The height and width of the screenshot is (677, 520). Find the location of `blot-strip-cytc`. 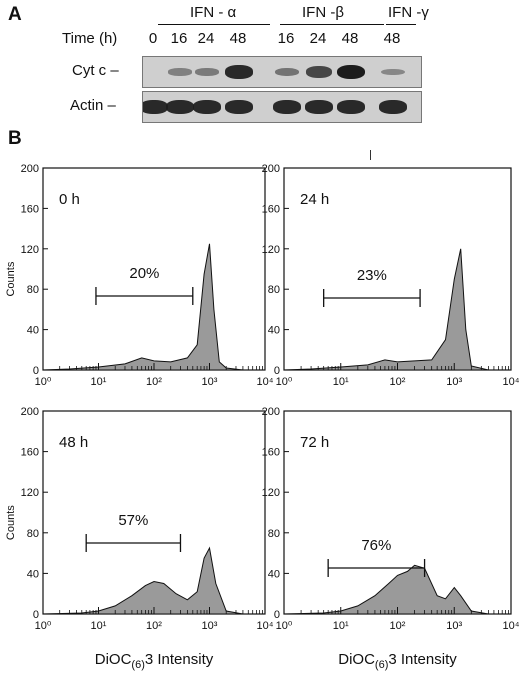

blot-strip-cytc is located at coordinates (282, 72).